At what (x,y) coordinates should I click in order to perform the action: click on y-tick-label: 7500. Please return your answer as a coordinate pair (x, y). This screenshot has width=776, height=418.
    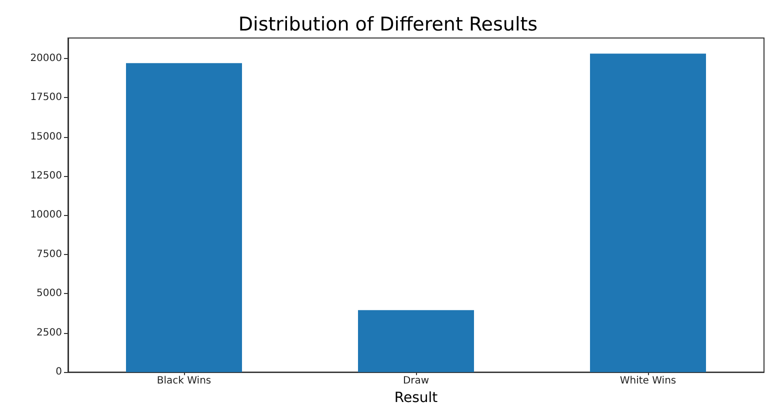
    Looking at the image, I should click on (49, 254).